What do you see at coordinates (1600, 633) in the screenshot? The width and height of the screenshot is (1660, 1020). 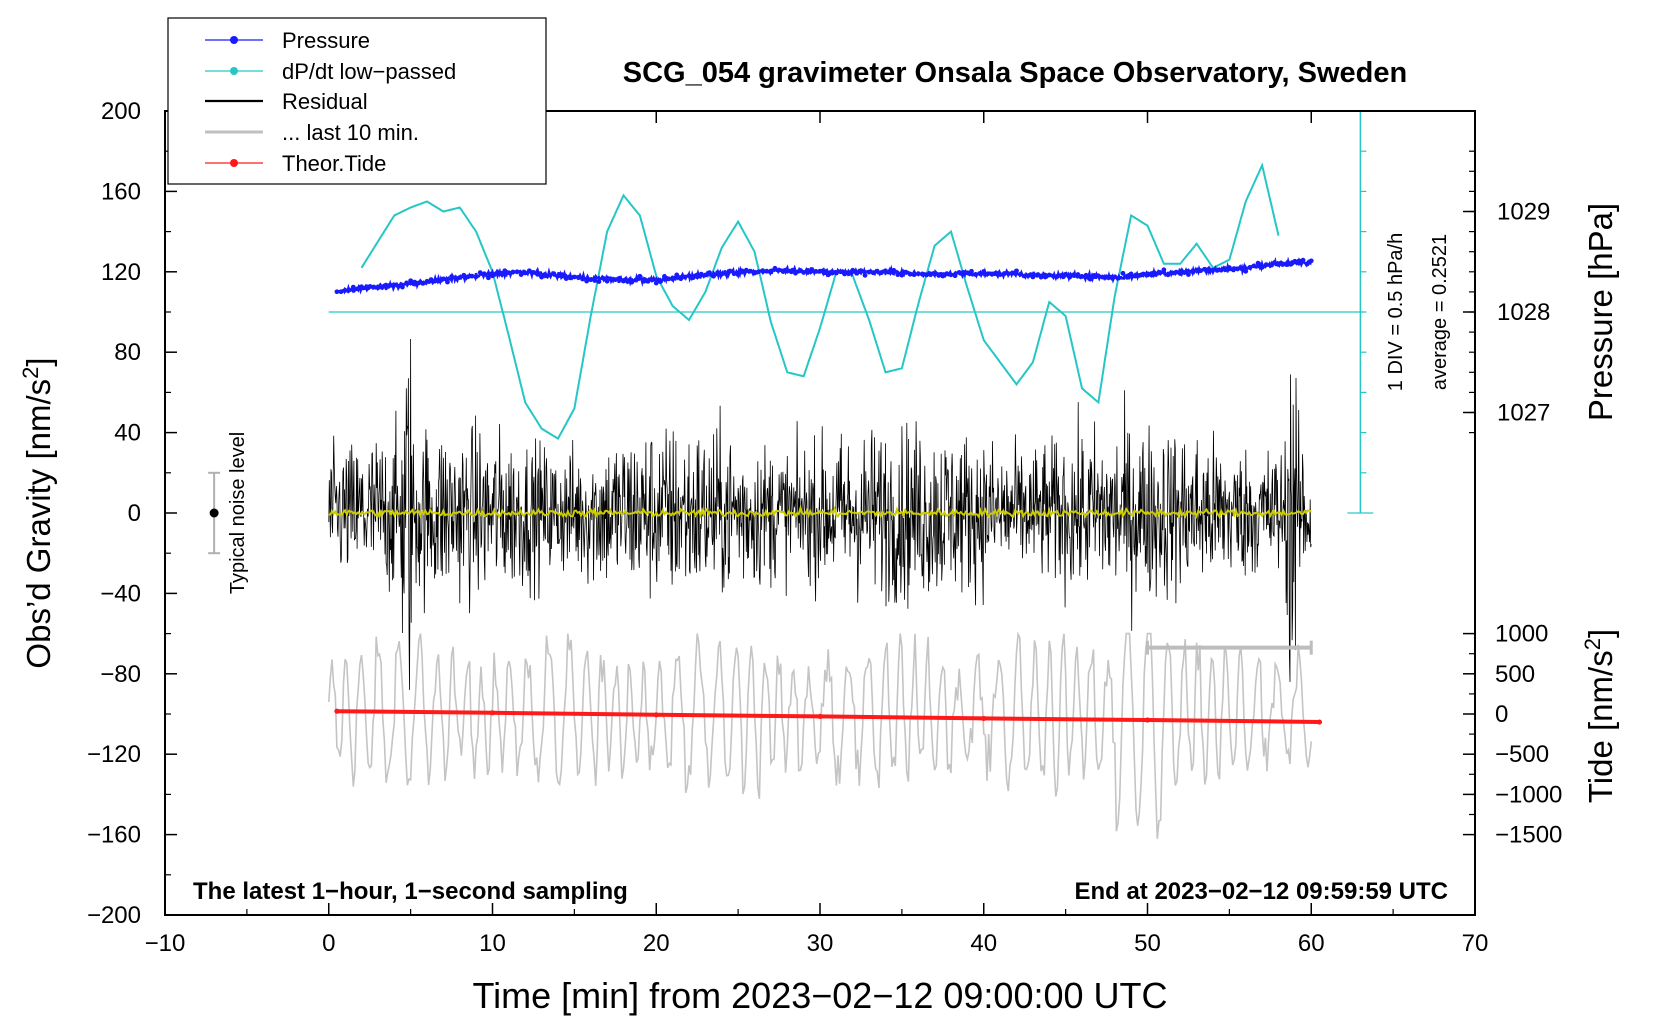 I see `y-axis-label-tide-end: ]` at bounding box center [1600, 633].